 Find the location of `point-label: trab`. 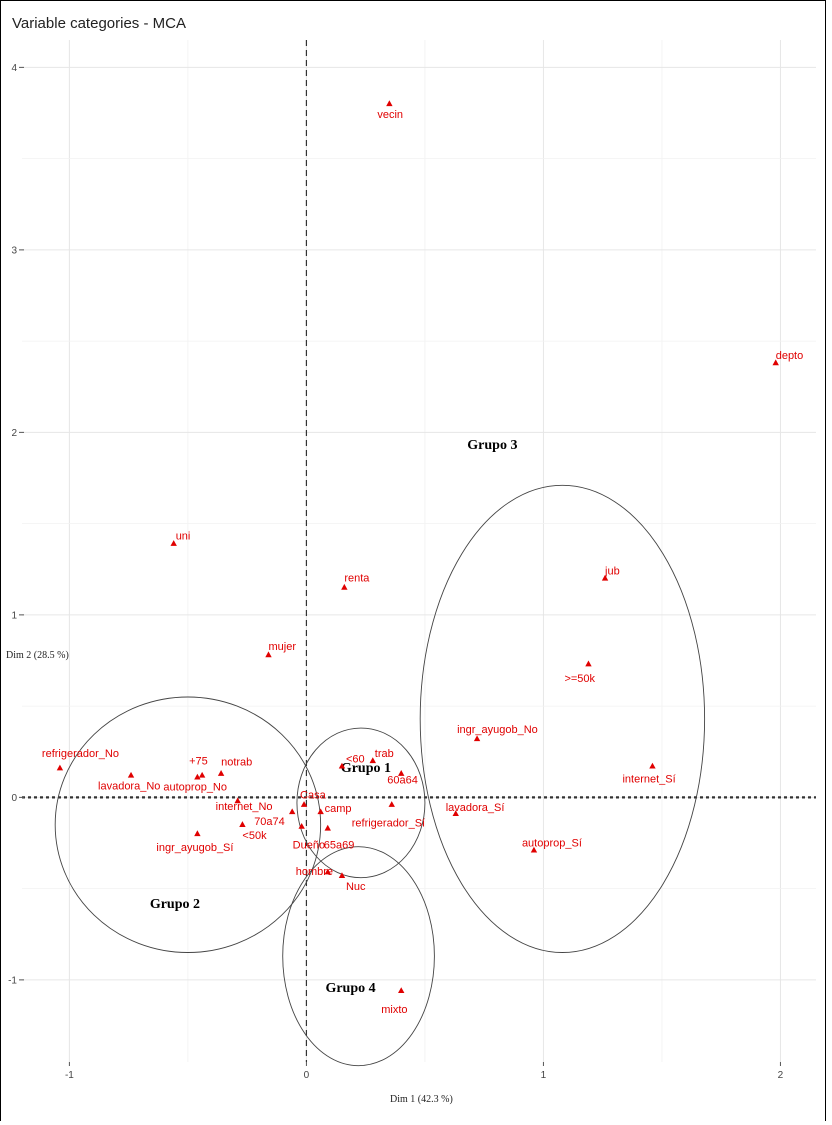

point-label: trab is located at coordinates (384, 754).